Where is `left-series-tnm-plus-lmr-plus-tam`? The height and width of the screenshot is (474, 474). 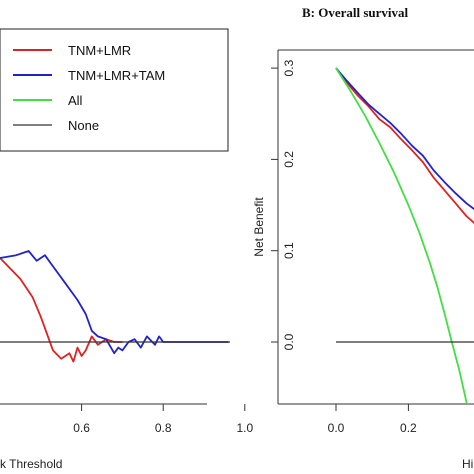
left-series-tnm-plus-lmr-plus-tam is located at coordinates (114, 302).